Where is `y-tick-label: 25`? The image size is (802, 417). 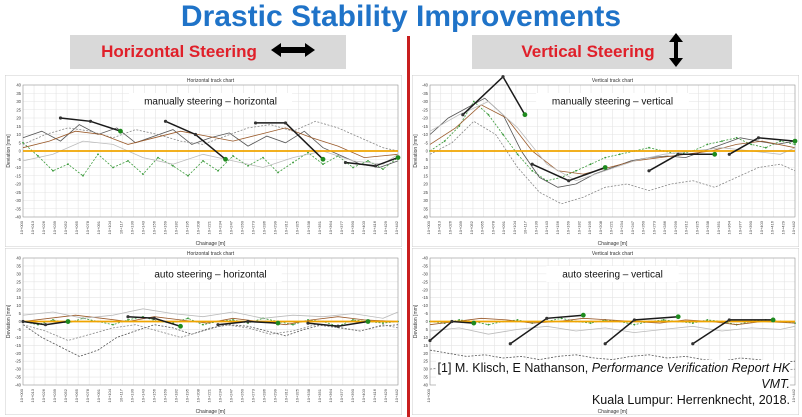
y-tick-label: 25 is located at coordinates (18, 109).